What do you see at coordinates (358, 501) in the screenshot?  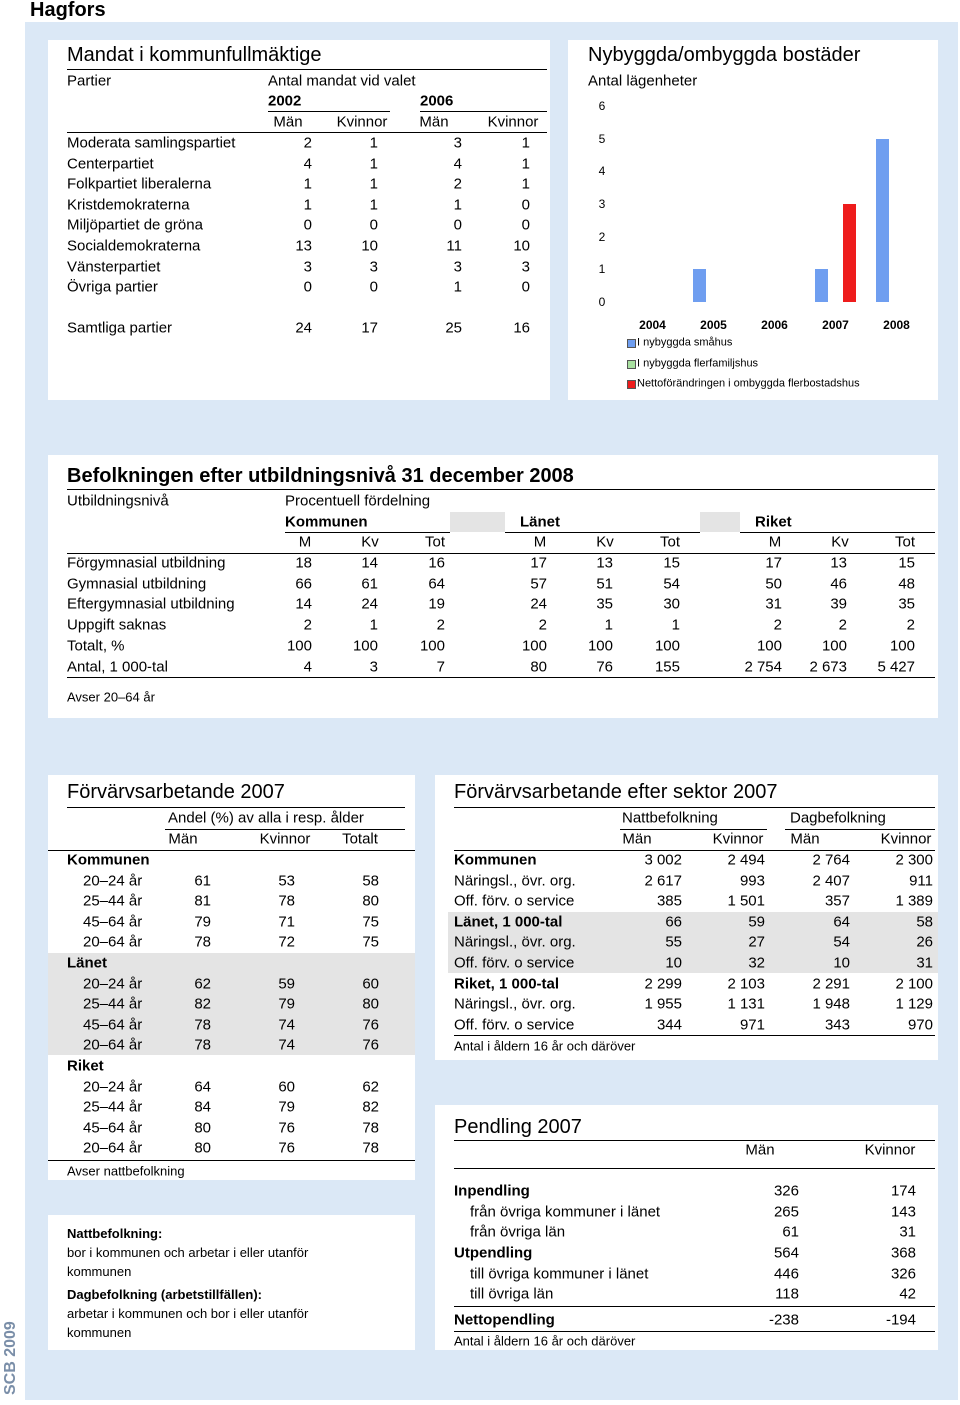 I see `header-cell: Procentuell fördelning` at bounding box center [358, 501].